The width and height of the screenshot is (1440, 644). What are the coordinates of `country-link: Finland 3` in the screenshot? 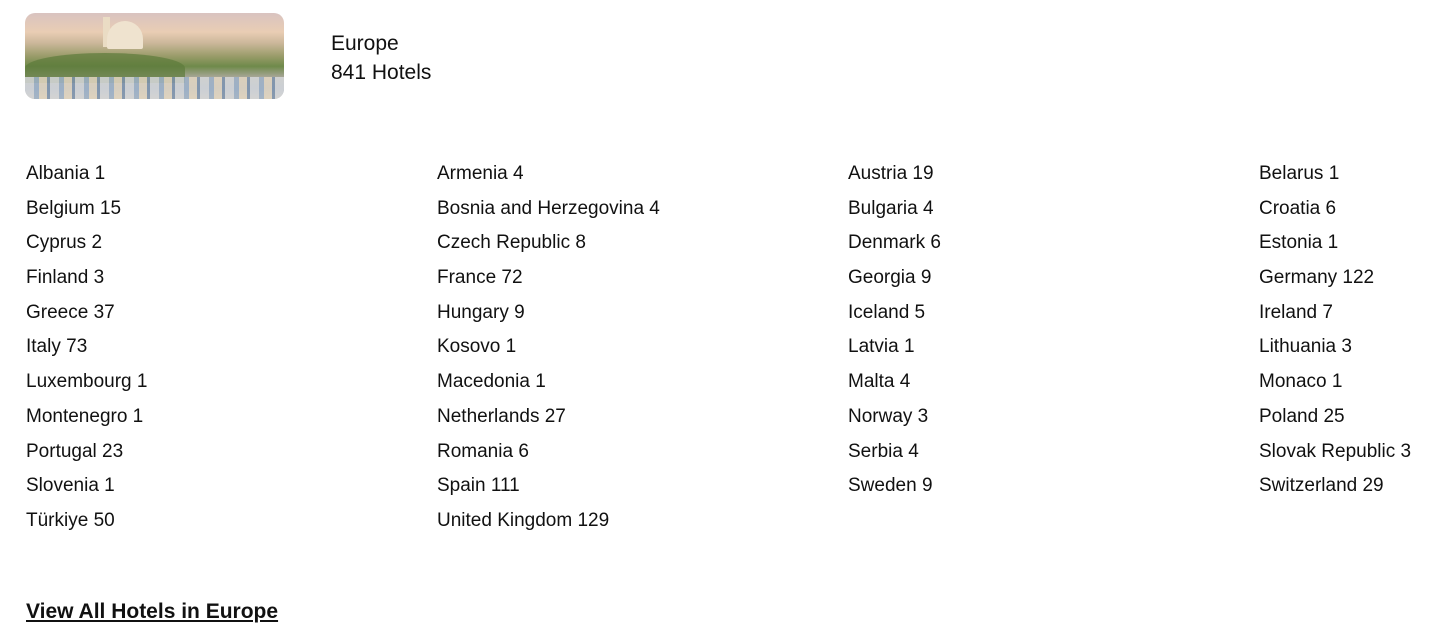 It's located at (65, 278).